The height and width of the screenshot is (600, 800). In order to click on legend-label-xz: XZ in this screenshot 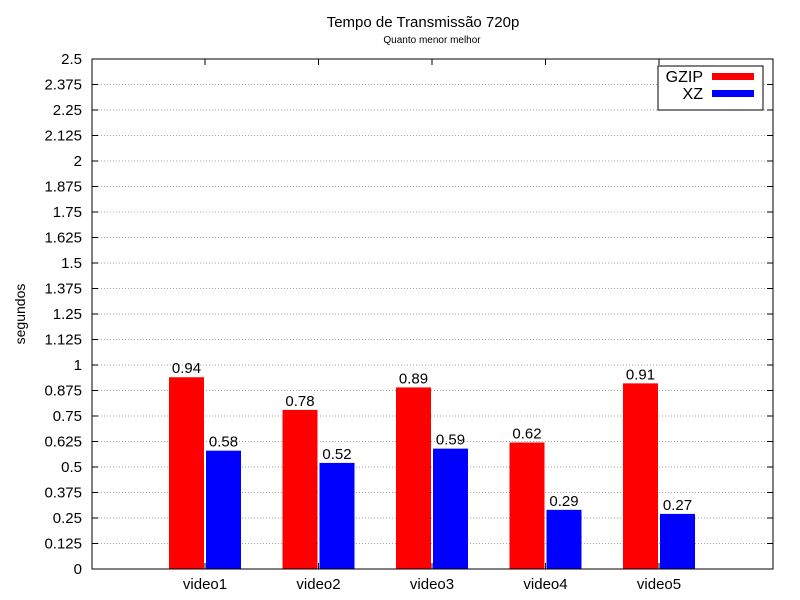, I will do `click(693, 94)`.